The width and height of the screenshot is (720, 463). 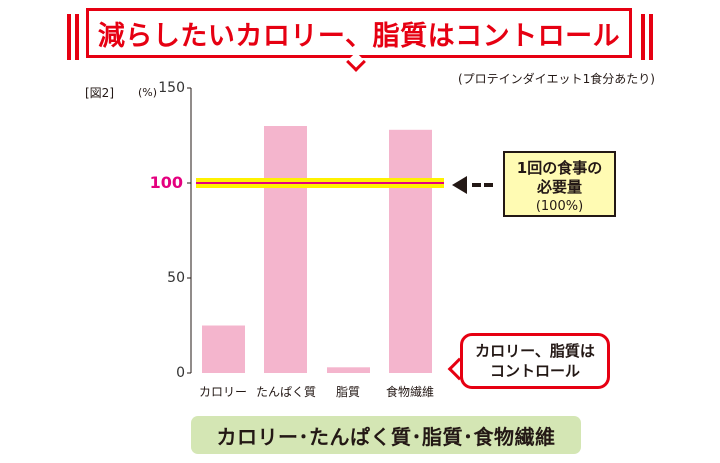 I want to click on reference-line-label: 100, so click(x=166, y=182).